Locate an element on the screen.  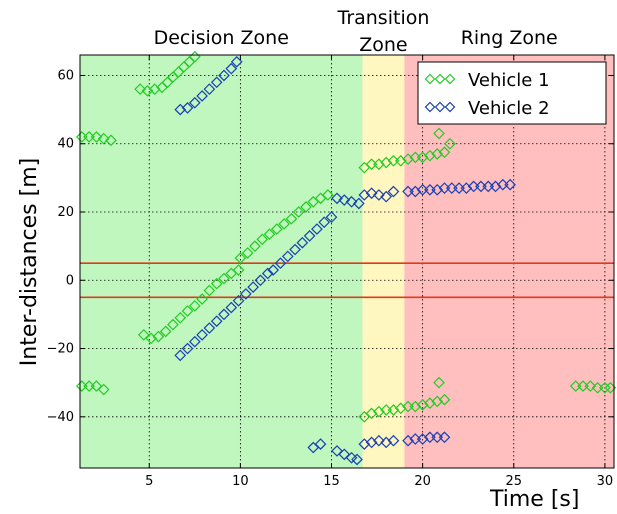
y-axis-label: Inter-distances [m] is located at coordinates (29, 262).